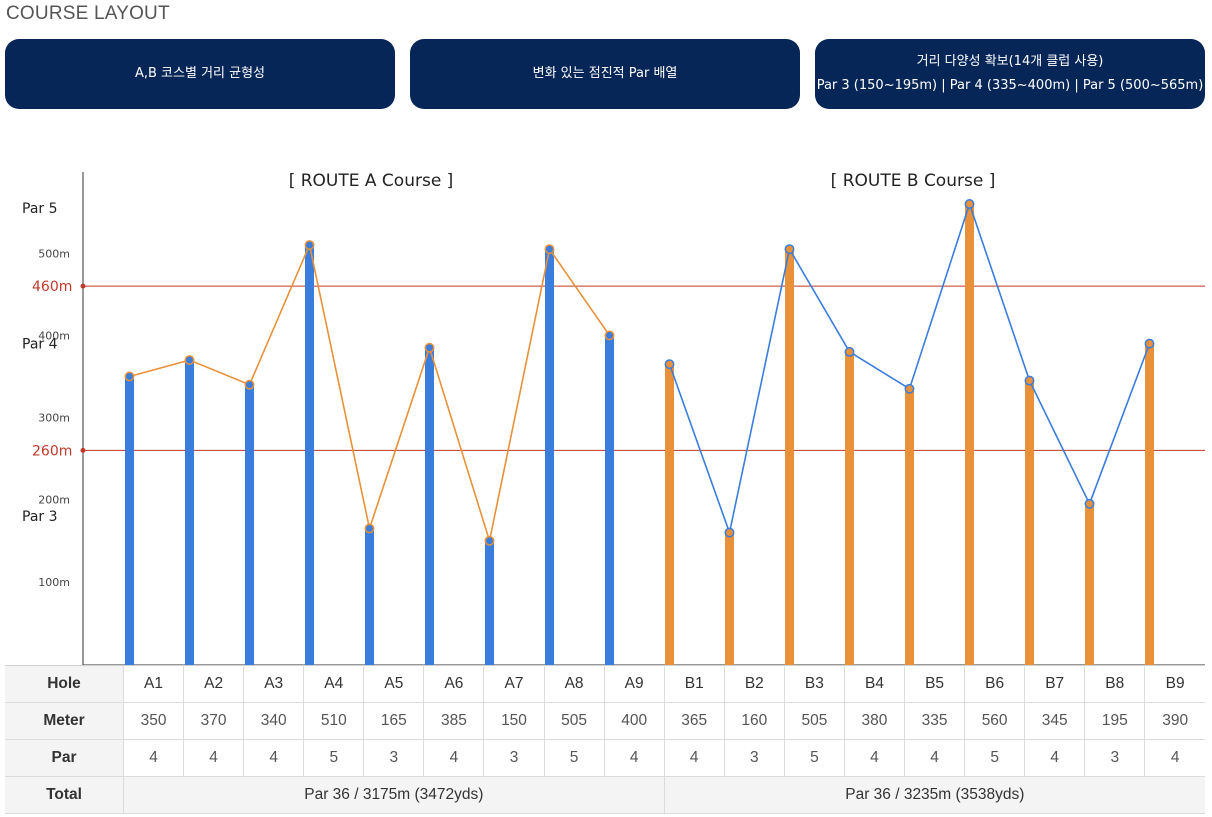 This screenshot has height=817, width=1212. I want to click on feature-card-text: A,B 코스별 거리 균형성, so click(200, 73).